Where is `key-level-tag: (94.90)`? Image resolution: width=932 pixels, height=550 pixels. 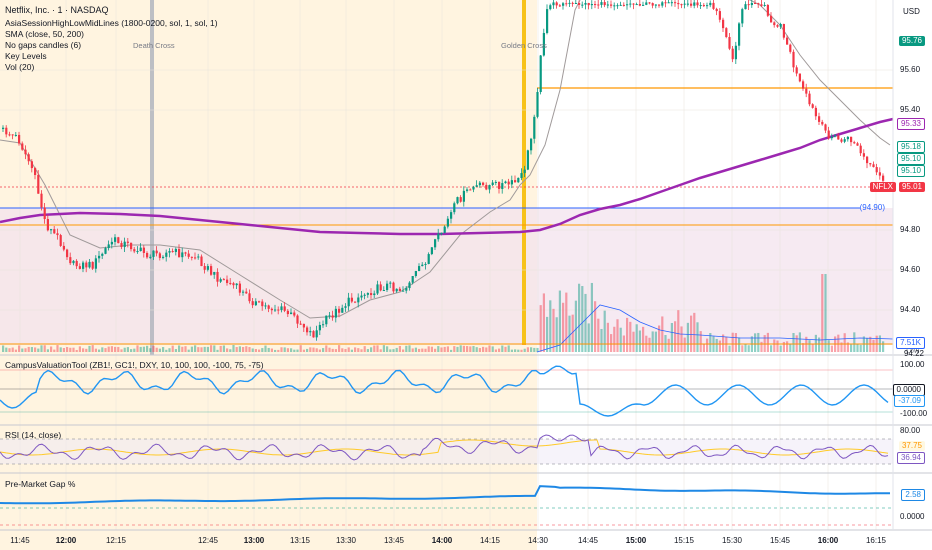 key-level-tag: (94.90) is located at coordinates (872, 207).